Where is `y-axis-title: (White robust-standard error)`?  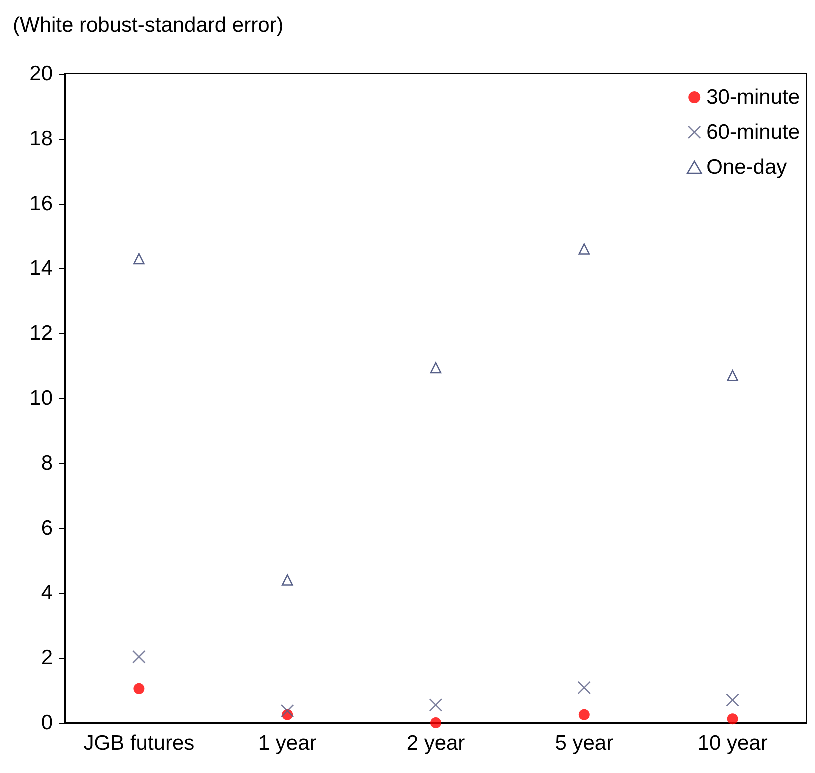 y-axis-title: (White robust-standard error) is located at coordinates (148, 25).